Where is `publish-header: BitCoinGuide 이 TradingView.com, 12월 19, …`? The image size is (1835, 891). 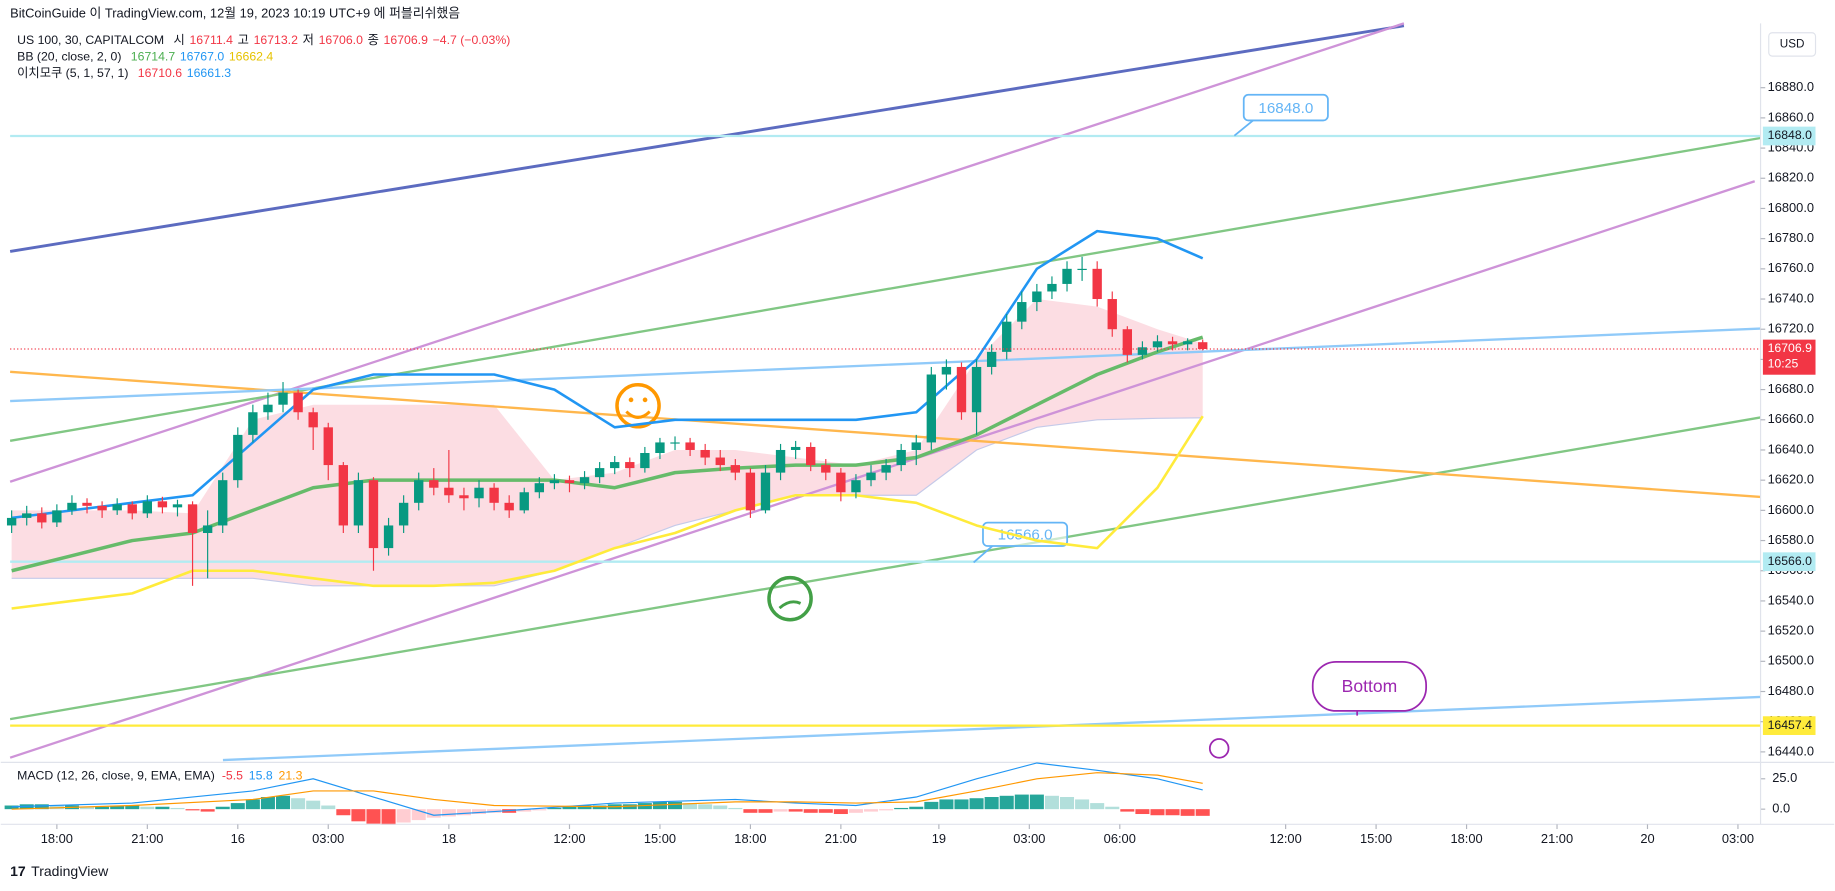
publish-header: BitCoinGuide 이 TradingView.com, 12월 19, … is located at coordinates (235, 12).